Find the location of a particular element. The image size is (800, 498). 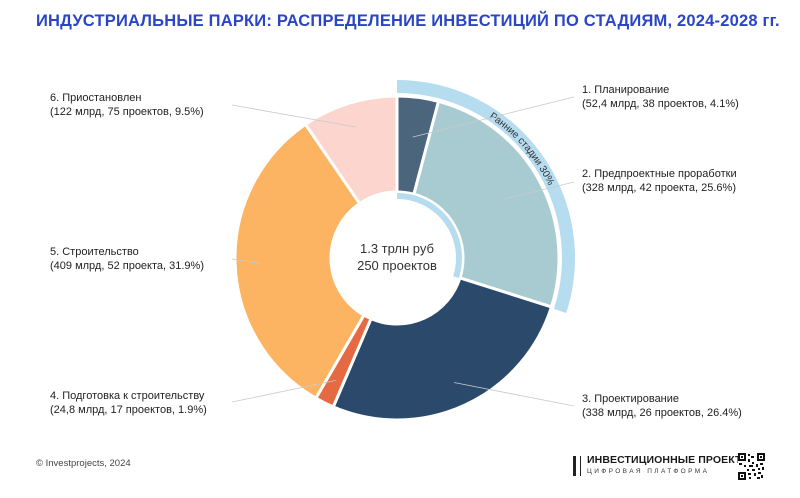

slice-label-name: 5. Строительство is located at coordinates (94, 252).